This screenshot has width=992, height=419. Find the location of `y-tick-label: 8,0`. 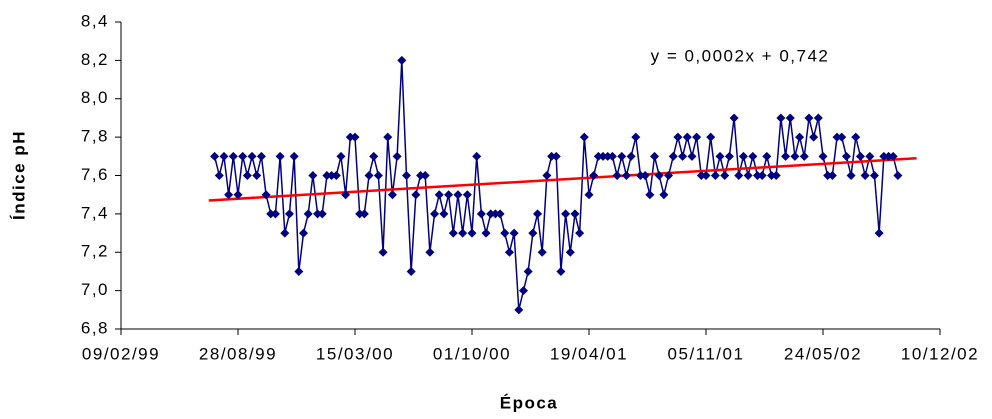

y-tick-label: 8,0 is located at coordinates (95, 97).